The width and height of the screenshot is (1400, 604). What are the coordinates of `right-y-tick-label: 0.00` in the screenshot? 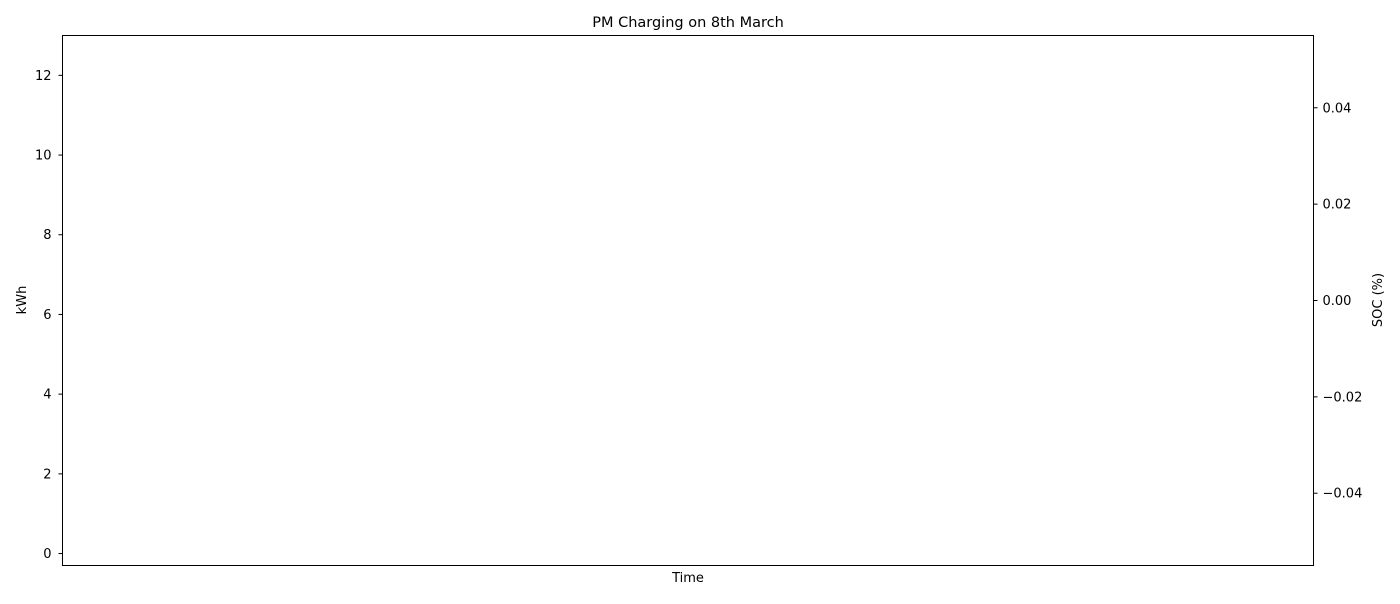 It's located at (1337, 301).